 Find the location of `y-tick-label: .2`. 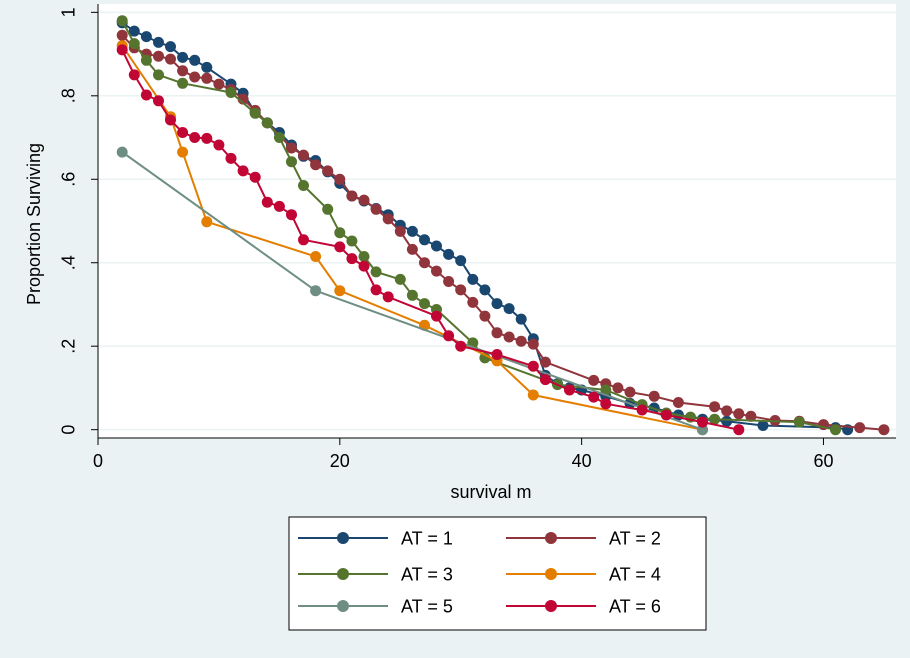

y-tick-label: .2 is located at coordinates (68, 346).